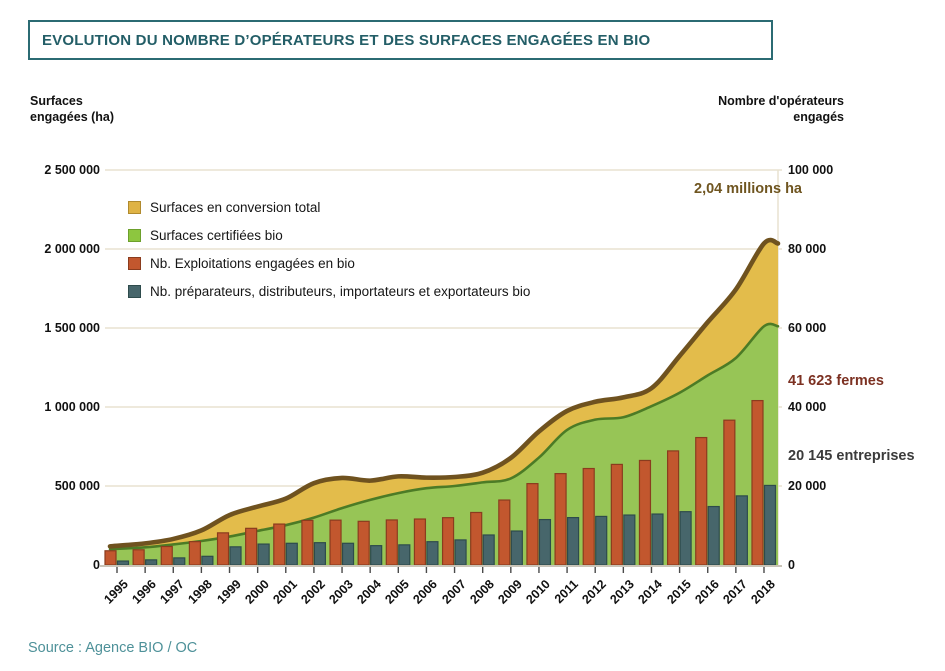  I want to click on bar-enterprises-2015, so click(685, 538).